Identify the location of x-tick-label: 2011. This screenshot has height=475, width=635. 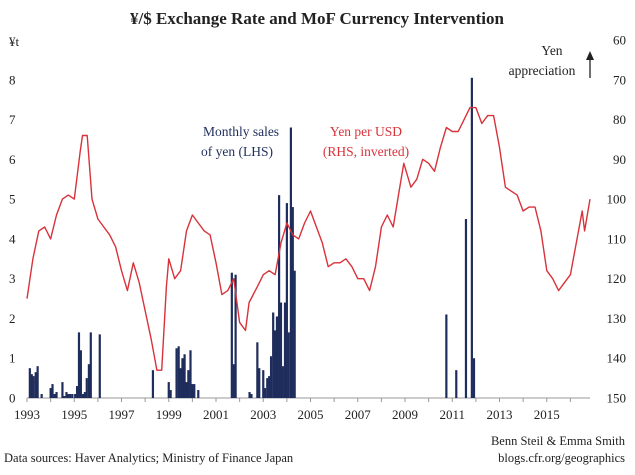
(452, 414).